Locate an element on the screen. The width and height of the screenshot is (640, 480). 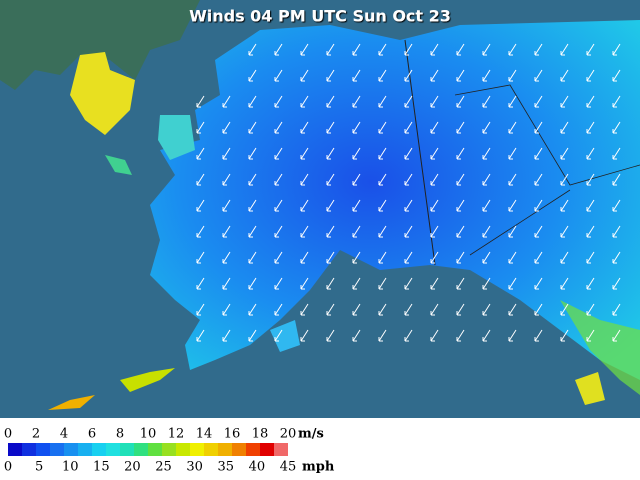
ms-tick-label: 0 is located at coordinates (8, 434).